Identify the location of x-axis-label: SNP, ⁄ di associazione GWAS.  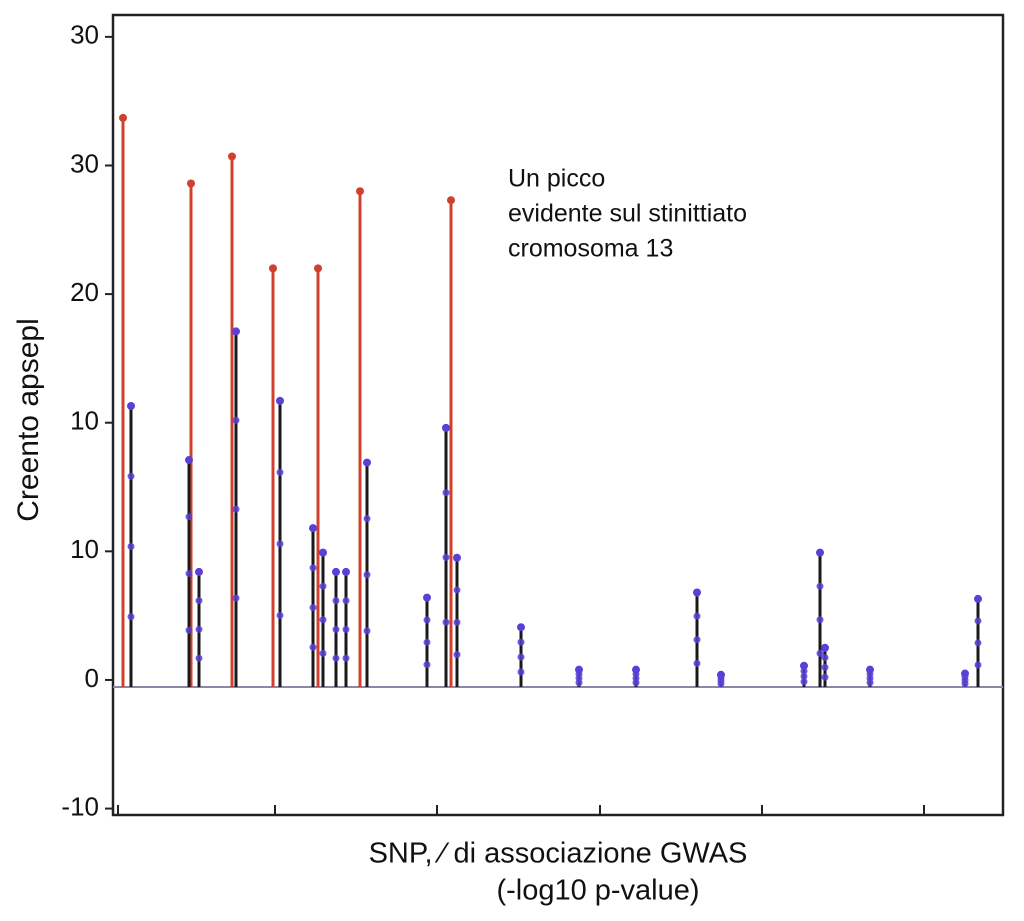
(558, 854).